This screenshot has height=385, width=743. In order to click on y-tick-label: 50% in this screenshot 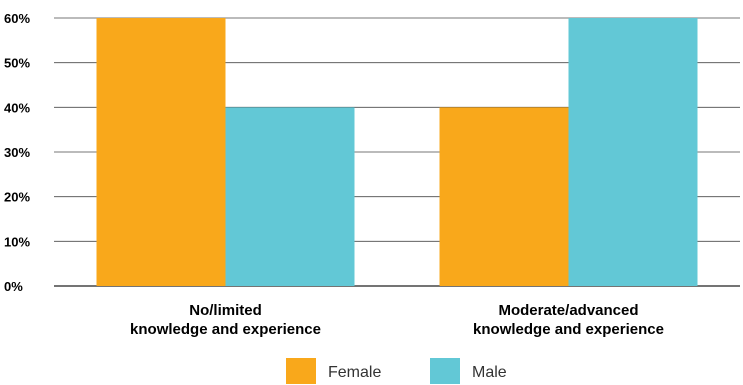, I will do `click(17, 63)`.